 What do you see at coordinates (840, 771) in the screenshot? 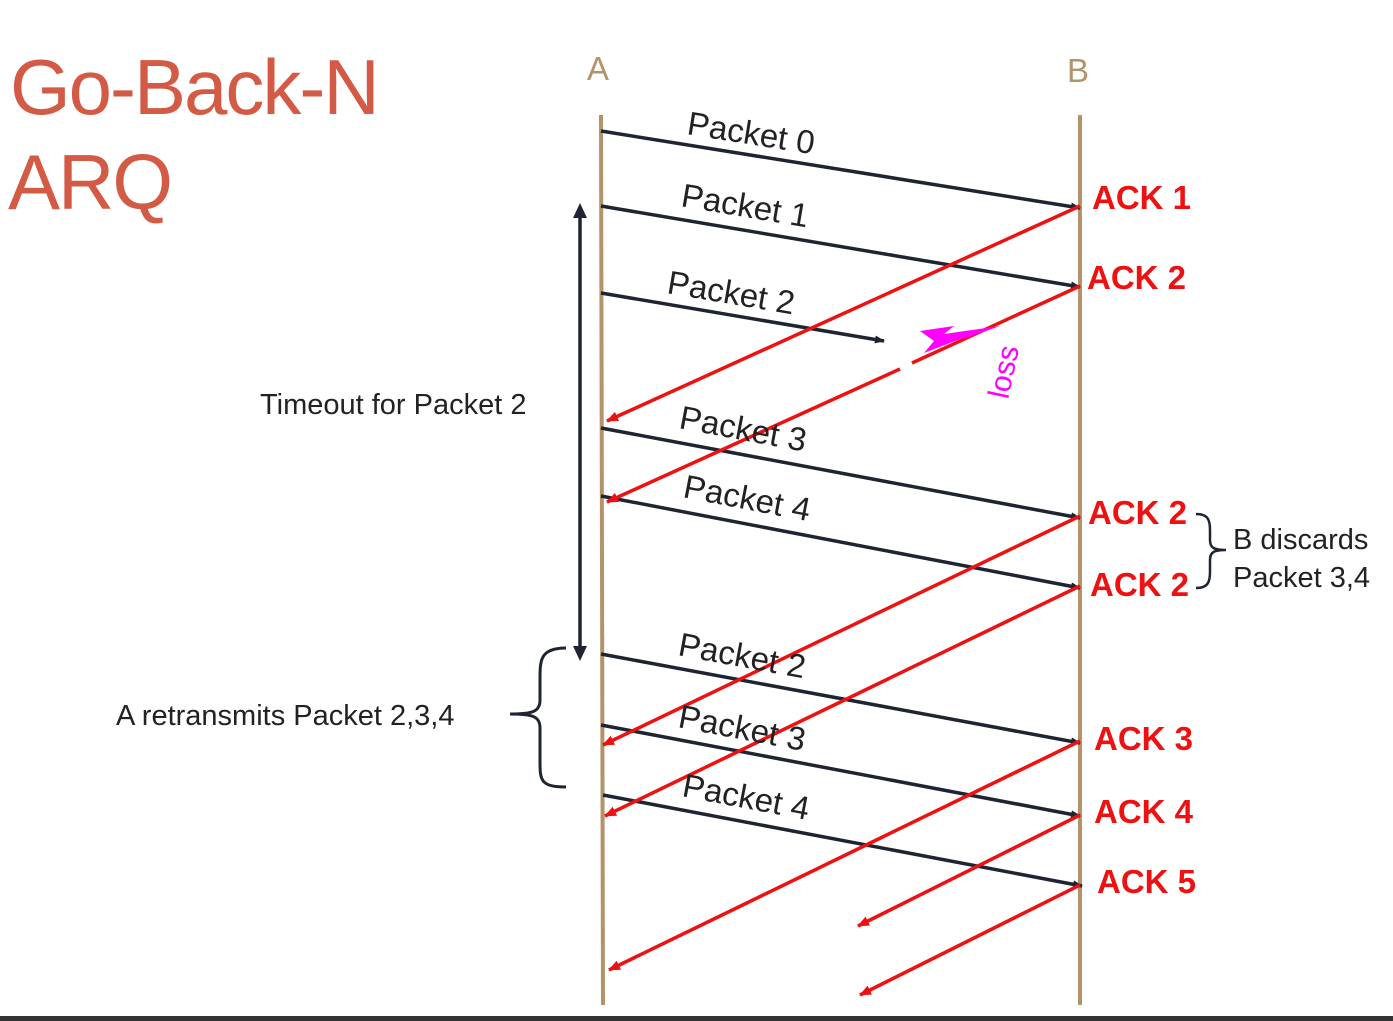
I see `packet-3-retransmit-arrow` at bounding box center [840, 771].